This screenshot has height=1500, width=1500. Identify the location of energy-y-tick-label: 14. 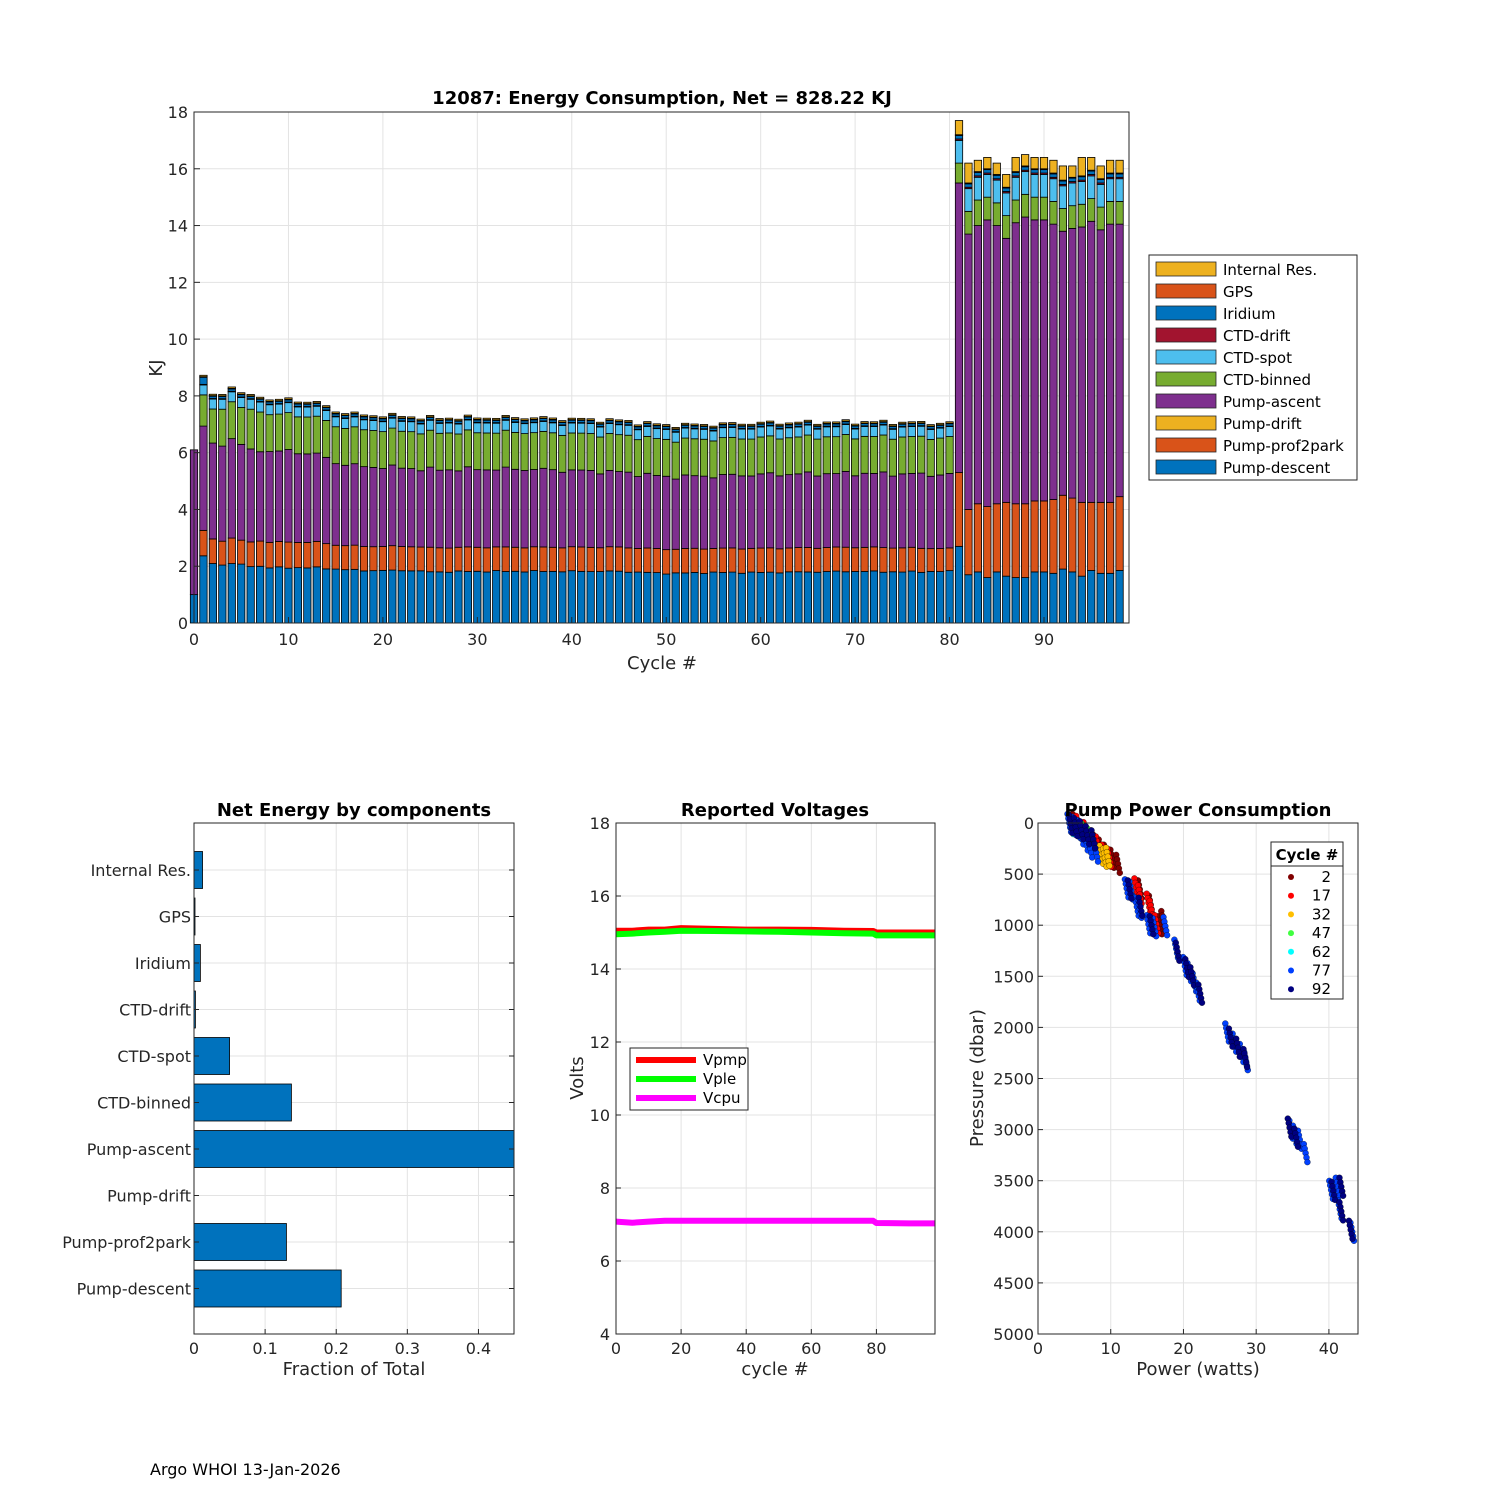
(178, 226).